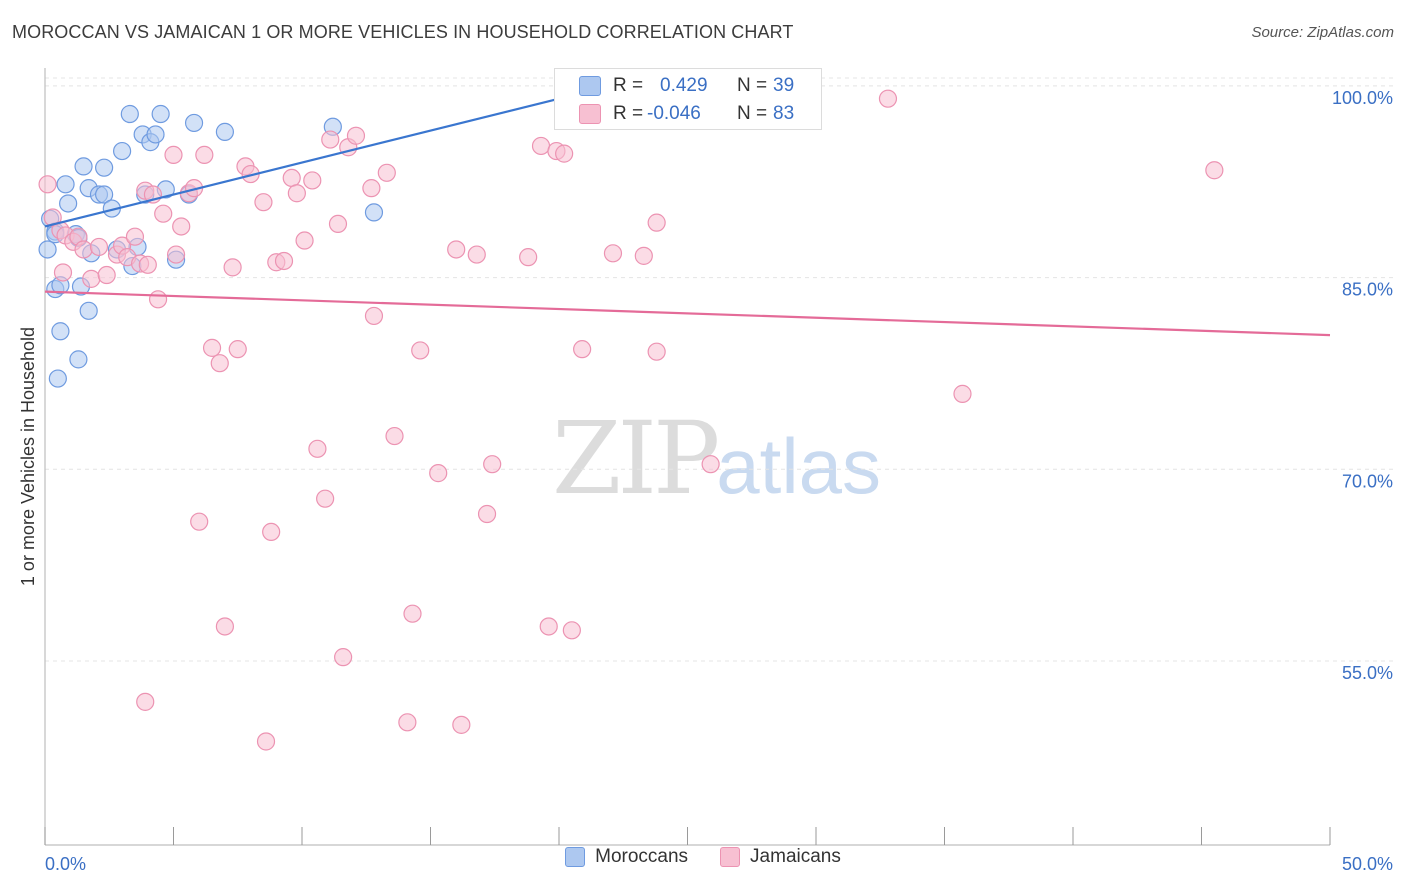 Image resolution: width=1406 pixels, height=892 pixels. What do you see at coordinates (795, 856) in the screenshot?
I see `legend-label-jamaicans: Jamaicans` at bounding box center [795, 856].